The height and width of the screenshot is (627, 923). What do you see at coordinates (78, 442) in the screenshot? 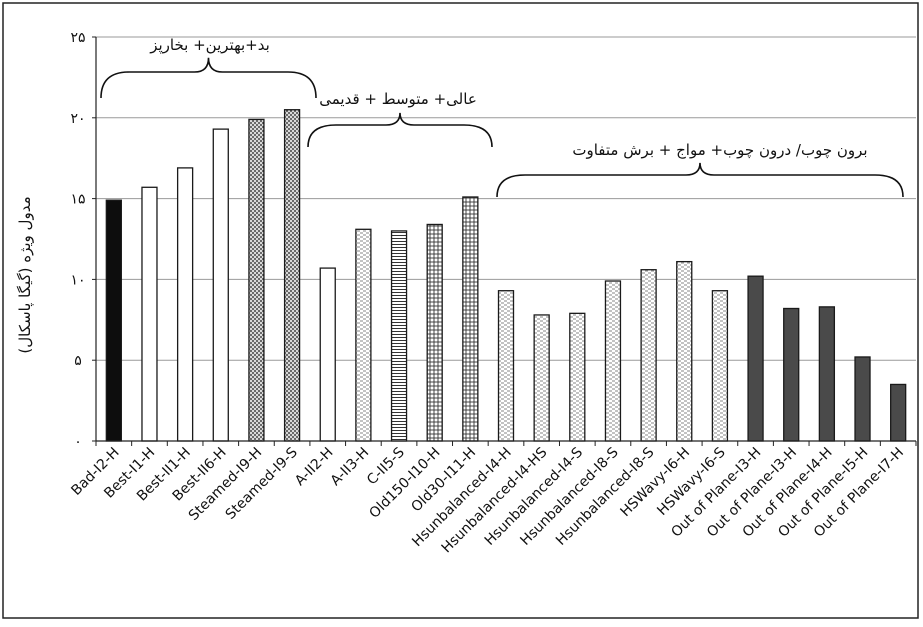
I see `y-tick-label: ۰` at bounding box center [78, 442].